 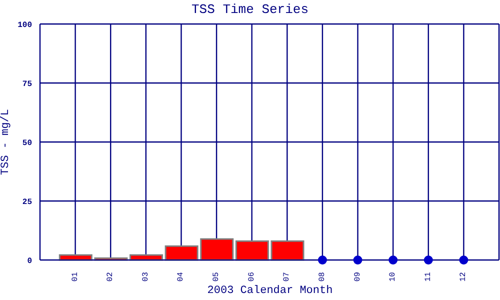 What do you see at coordinates (463, 277) in the screenshot?
I see `x-tick-label: 12` at bounding box center [463, 277].